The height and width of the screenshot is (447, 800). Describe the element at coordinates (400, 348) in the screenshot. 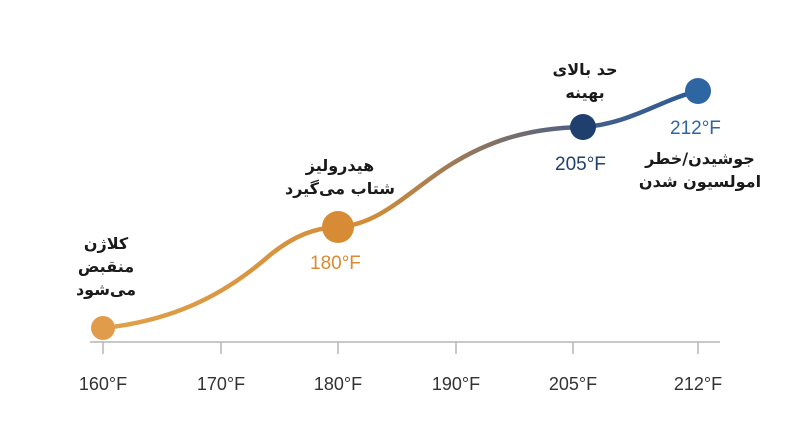

I see `axis-tick-marks` at that location.